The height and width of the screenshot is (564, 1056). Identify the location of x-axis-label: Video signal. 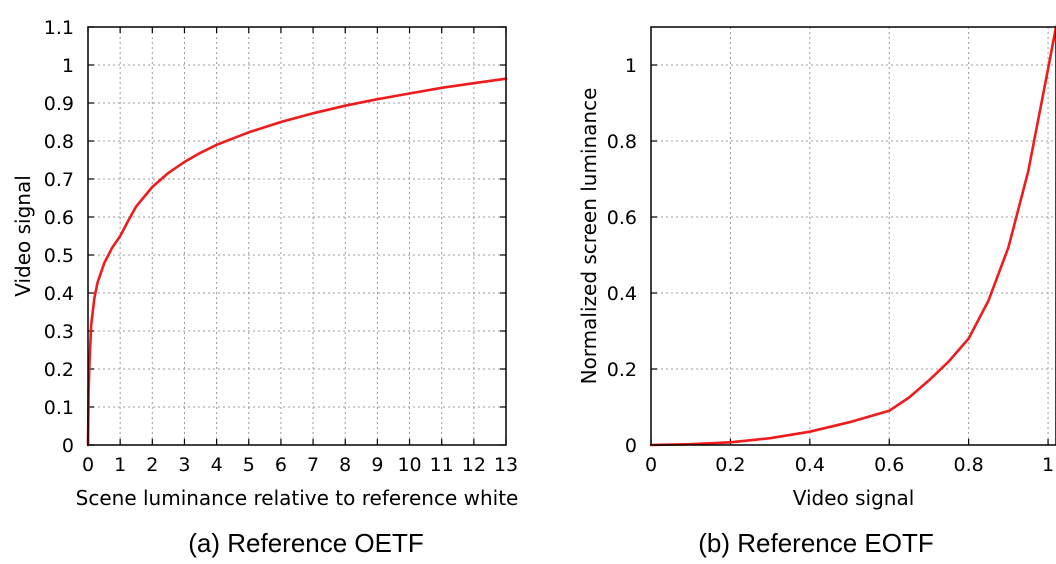
(854, 498).